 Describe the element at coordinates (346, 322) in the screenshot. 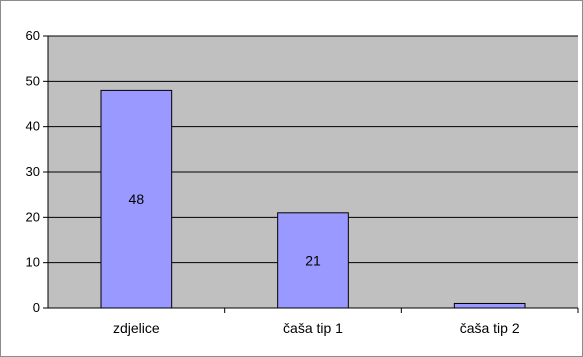

I see `x-axis-labels: zdjelice čaša tip 1 čaša tip 2` at that location.